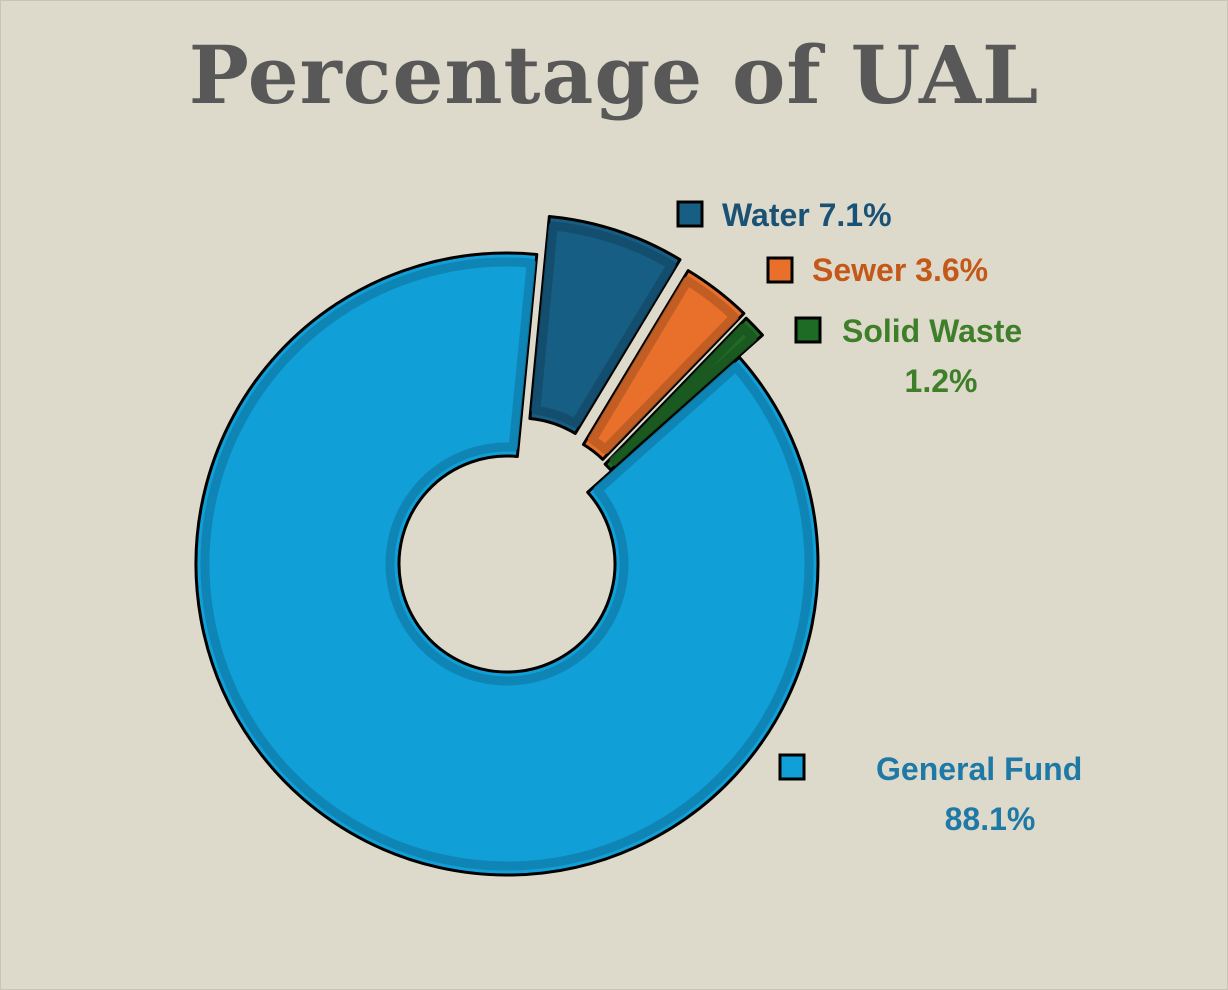  I want to click on slice-bevel-sewer, so click(663, 365).